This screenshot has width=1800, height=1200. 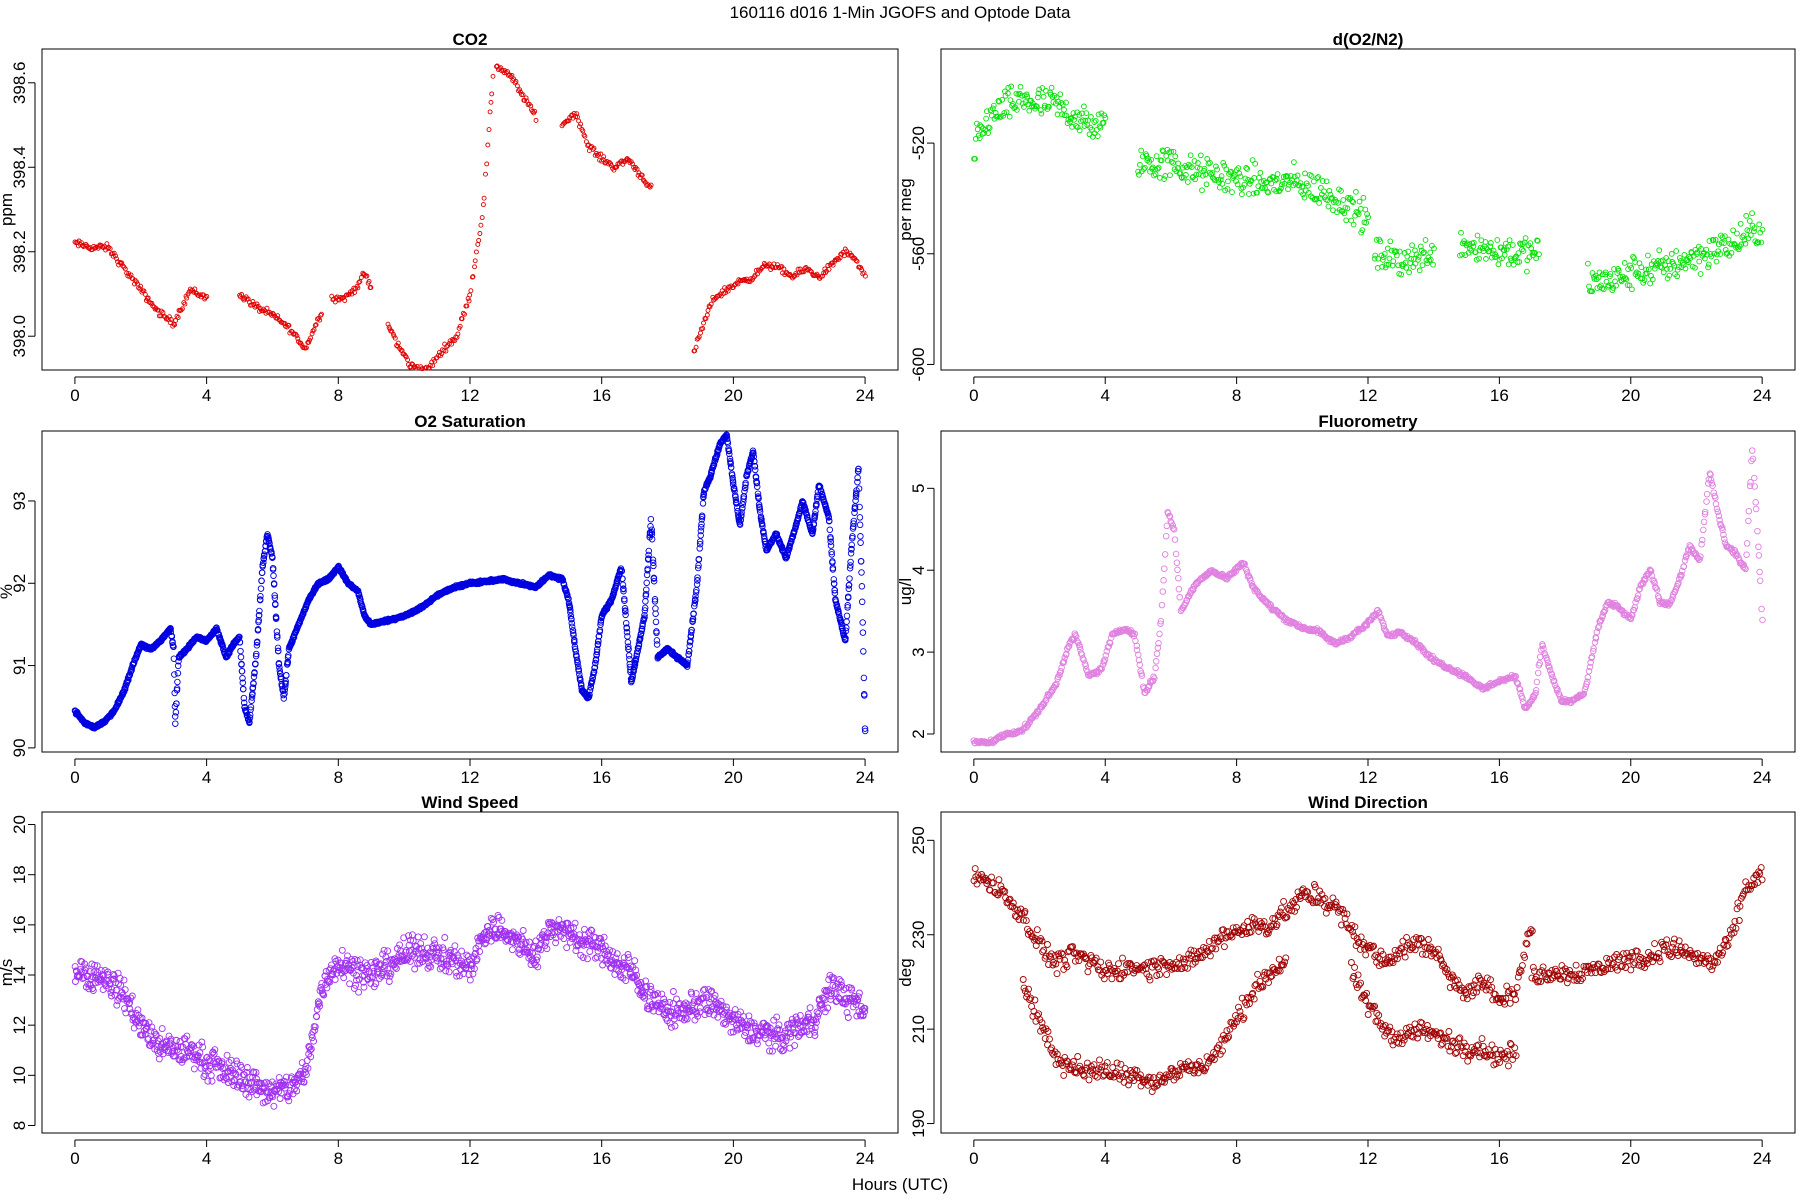 I want to click on co2-x-tick-label: 24, so click(x=865, y=395).